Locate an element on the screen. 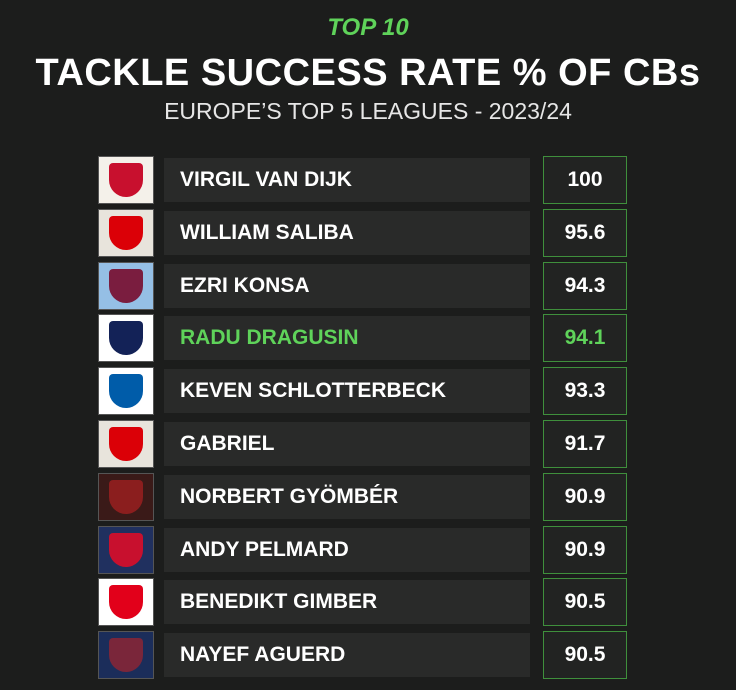  player-name: RADU DRAGUSIN is located at coordinates (269, 338).